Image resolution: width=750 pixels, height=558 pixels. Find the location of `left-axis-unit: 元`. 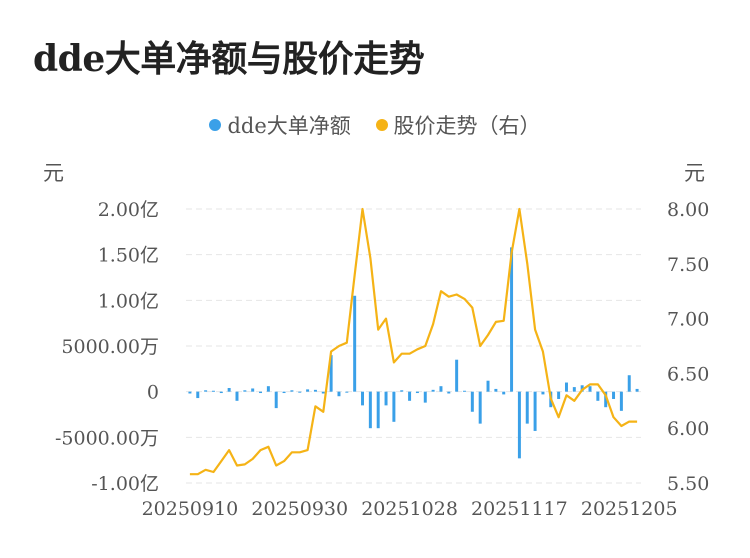

left-axis-unit: 元 is located at coordinates (53, 173).